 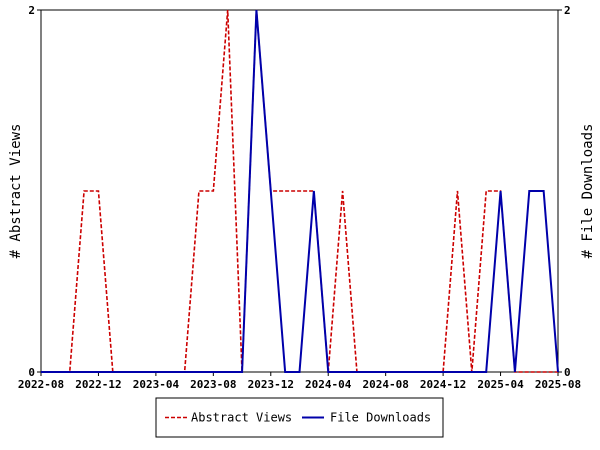 I want to click on x-tick-label: 2024-12, so click(x=443, y=384).